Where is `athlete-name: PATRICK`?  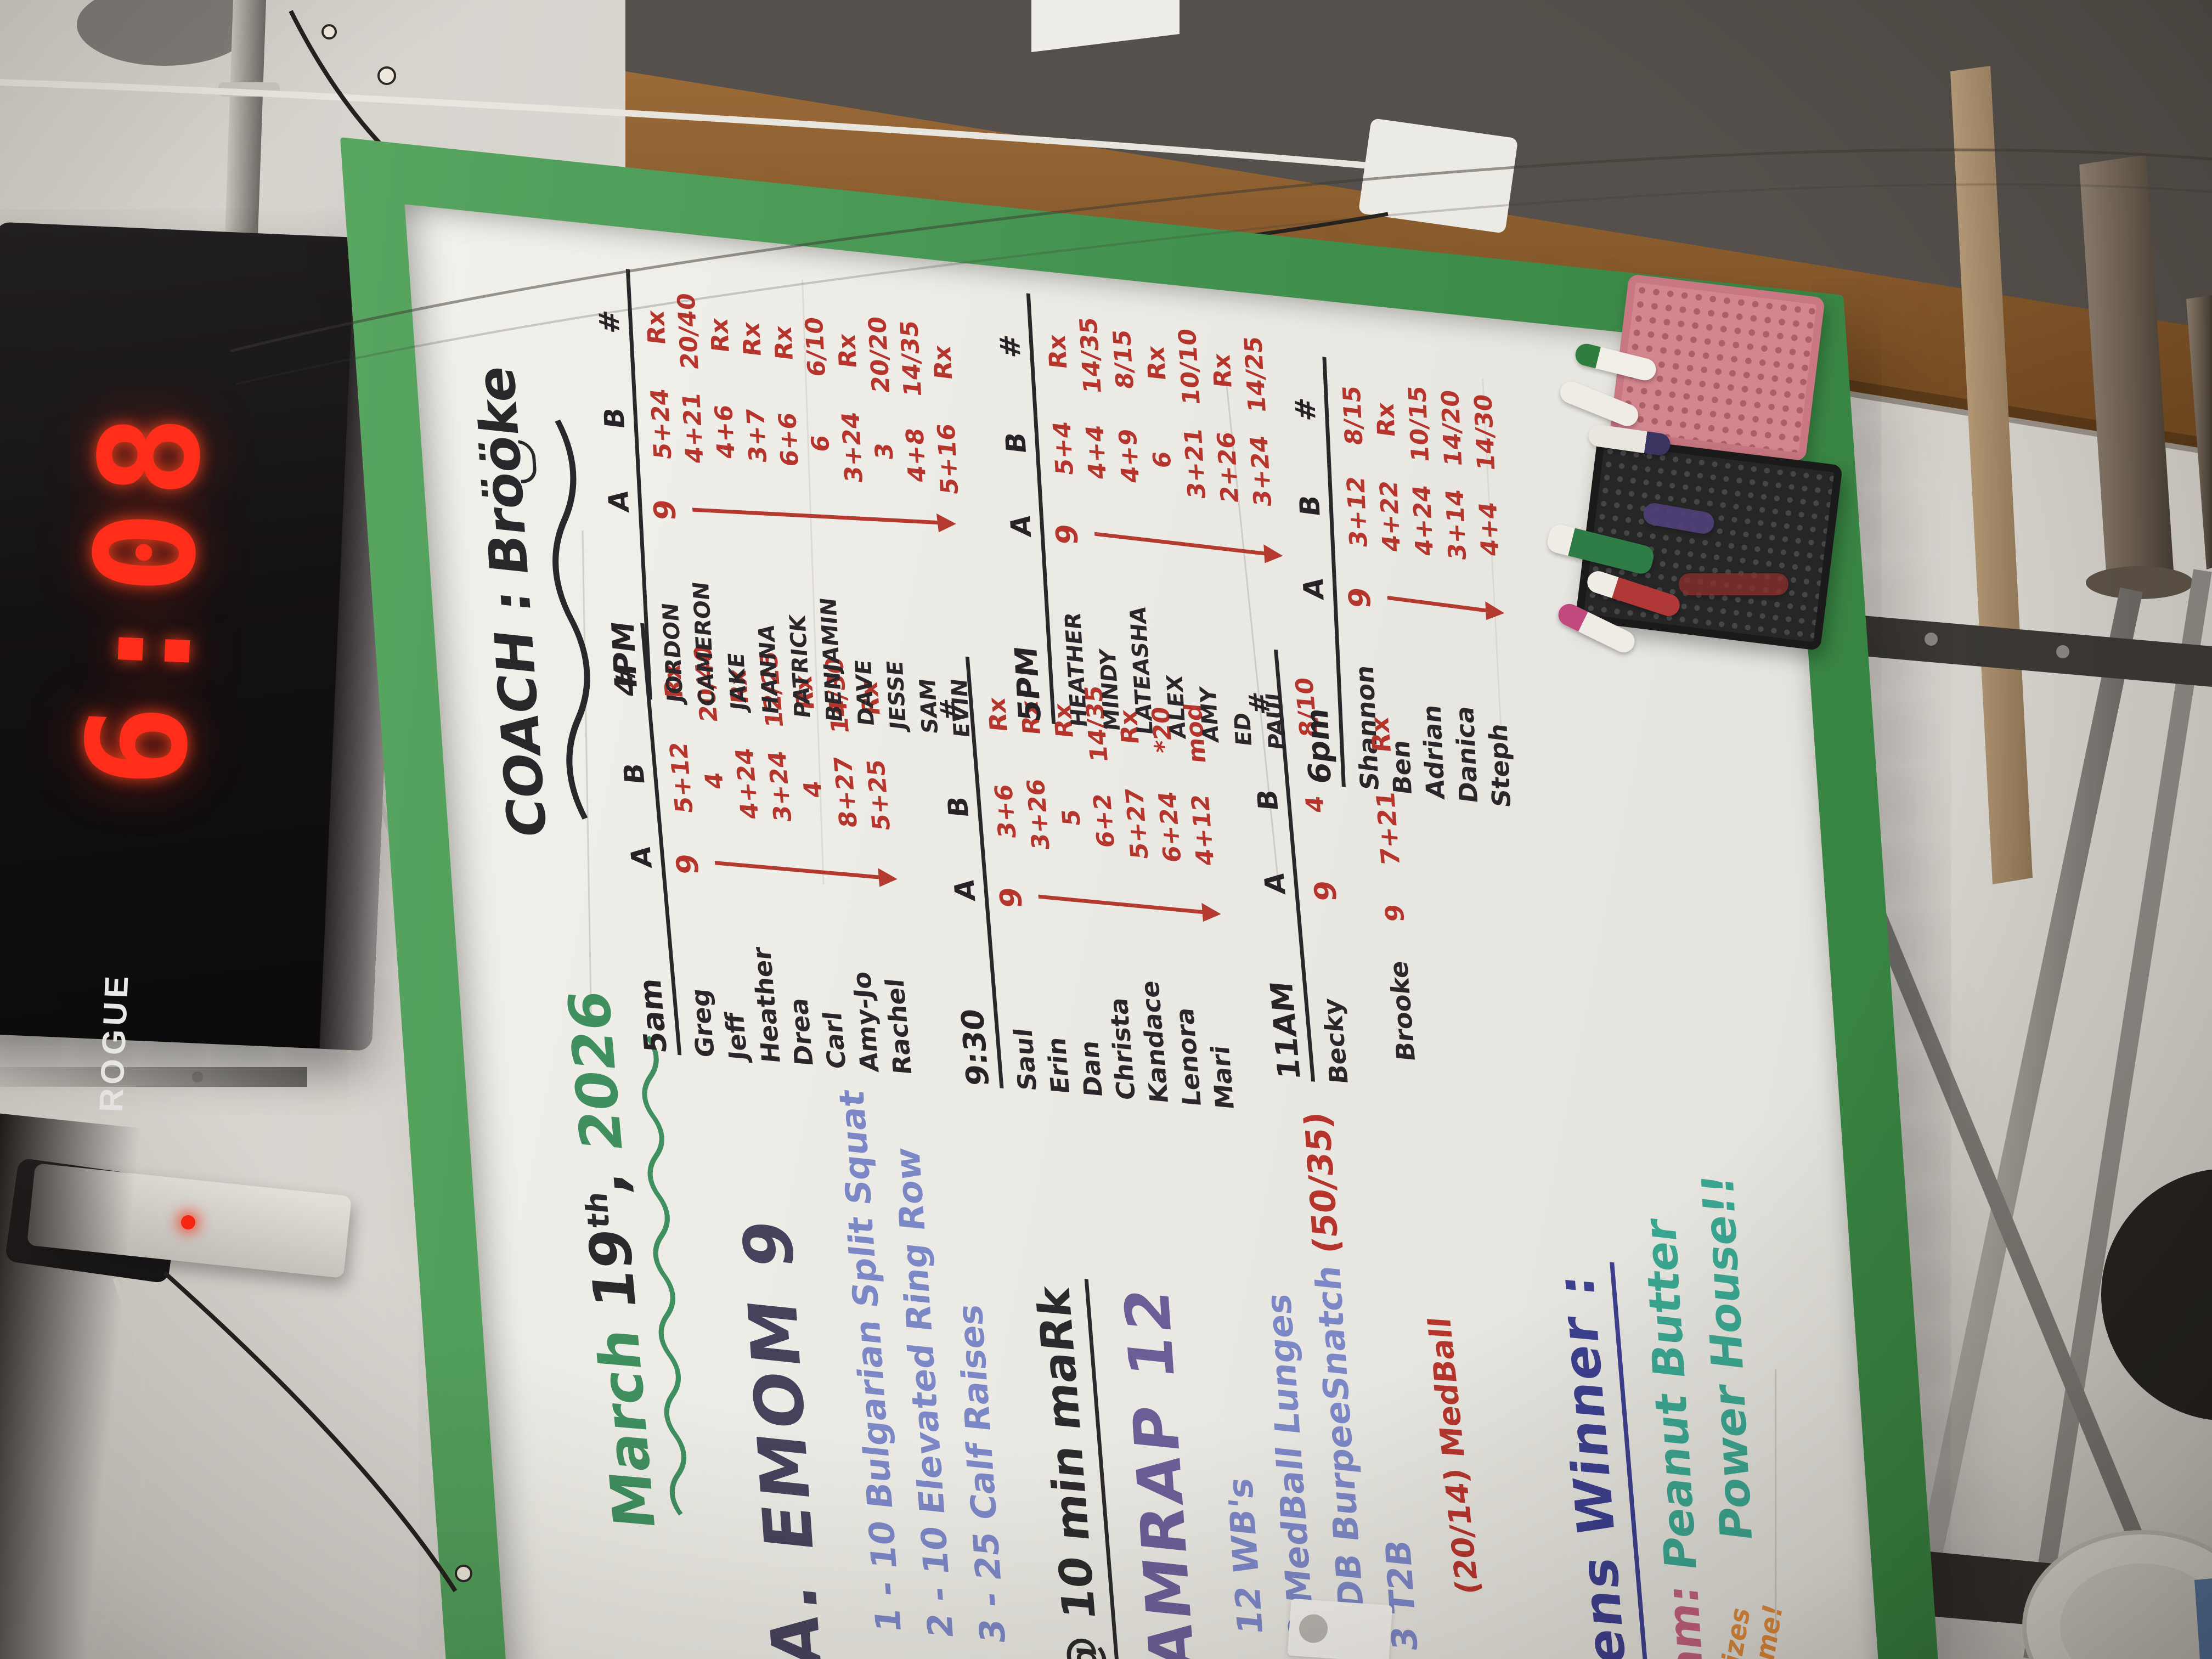 athlete-name: PATRICK is located at coordinates (801, 666).